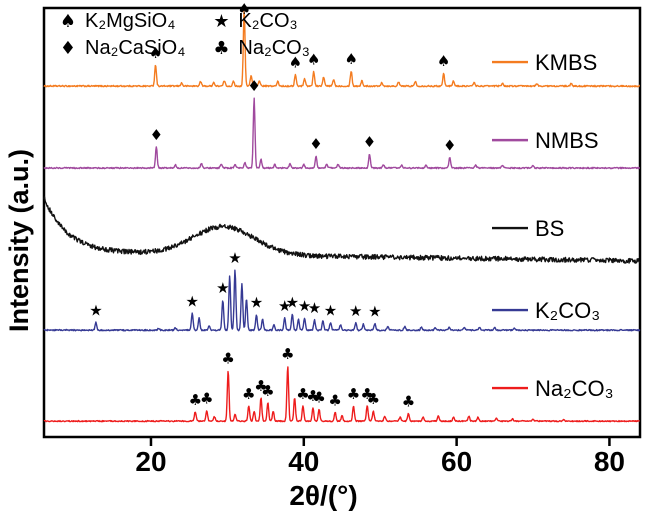 This screenshot has height=519, width=647. I want to click on y-axis-label: Intensity (a.u.), so click(19, 240).